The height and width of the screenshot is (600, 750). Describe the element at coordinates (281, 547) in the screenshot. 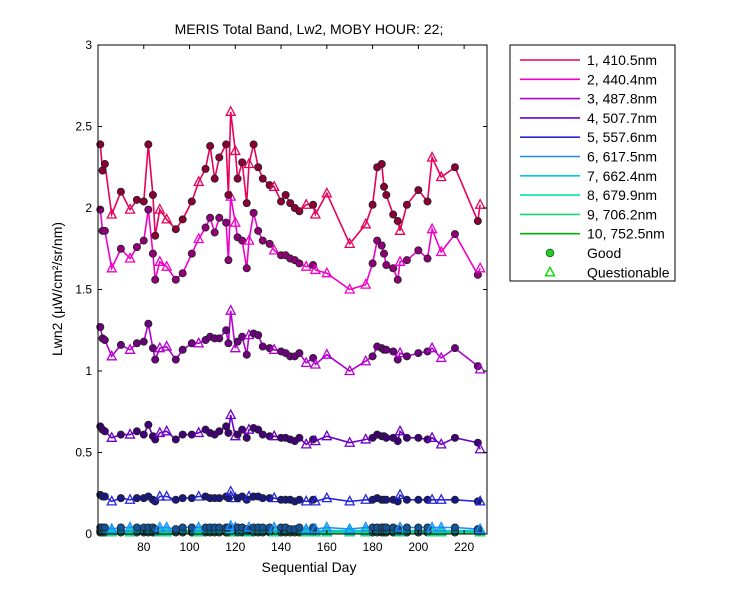

I see `x-tick-label: 140` at that location.